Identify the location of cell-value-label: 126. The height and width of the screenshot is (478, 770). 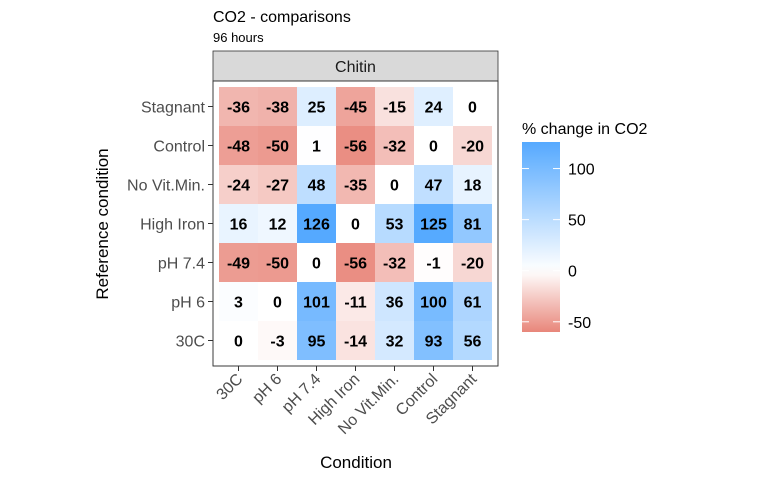
(316, 225).